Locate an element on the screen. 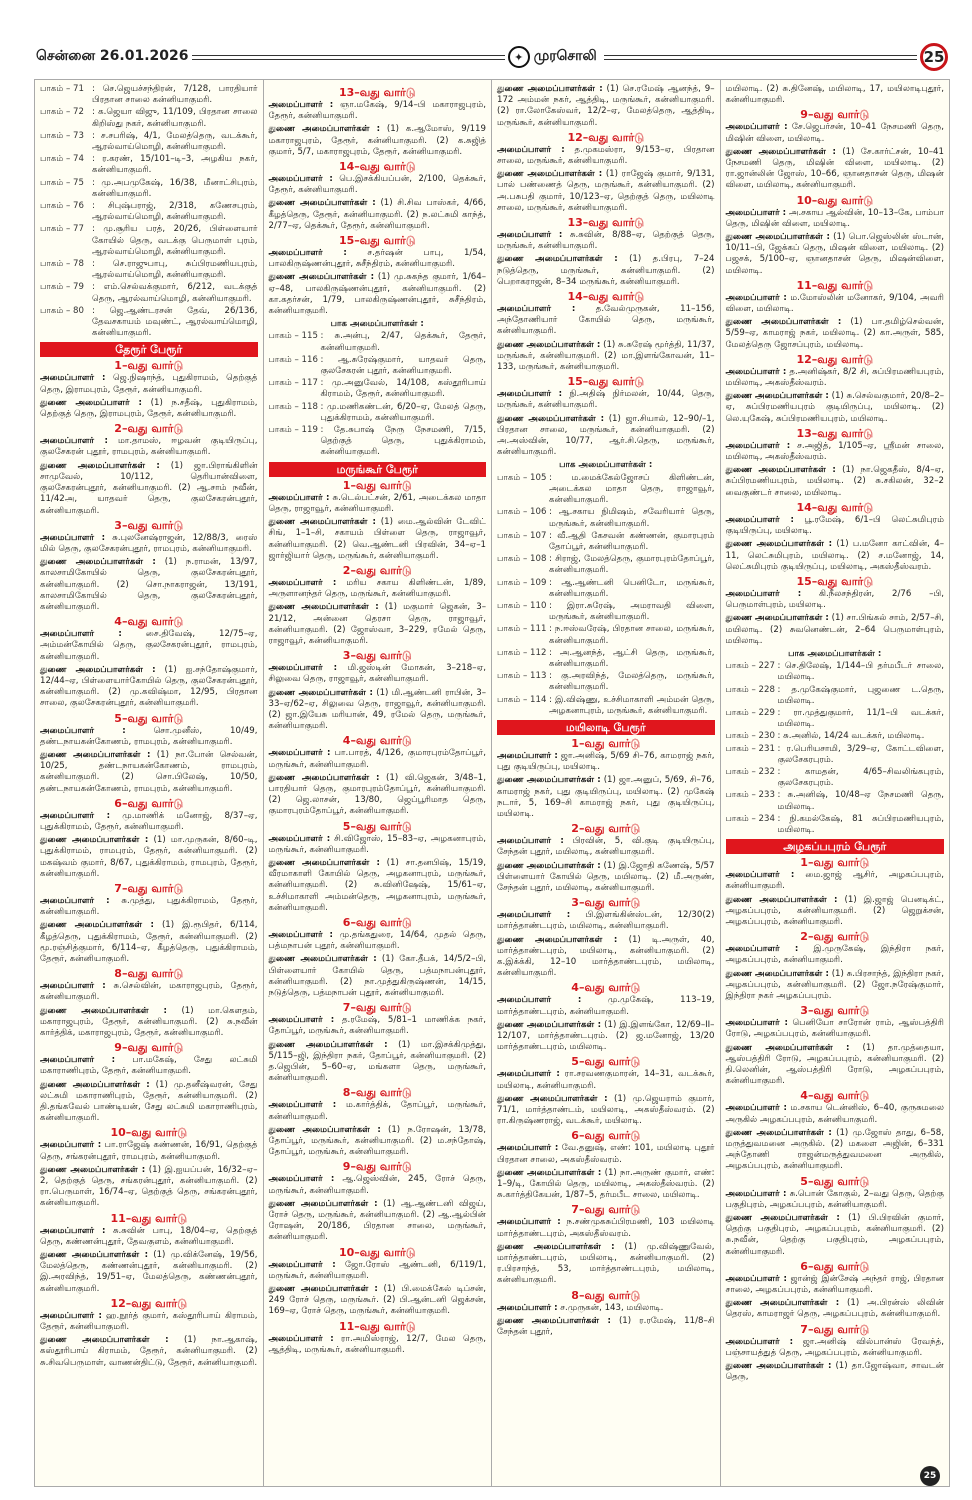  organiser-entry: அமைப்பாளர் : ச.முருகன், 143, மயிலாடி. is located at coordinates (606, 1308).